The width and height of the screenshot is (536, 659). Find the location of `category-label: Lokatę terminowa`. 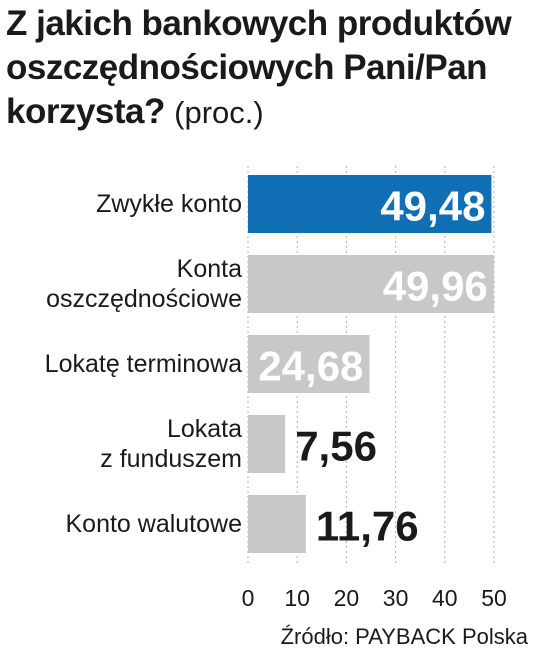

category-label: Lokatę terminowa is located at coordinates (143, 364).